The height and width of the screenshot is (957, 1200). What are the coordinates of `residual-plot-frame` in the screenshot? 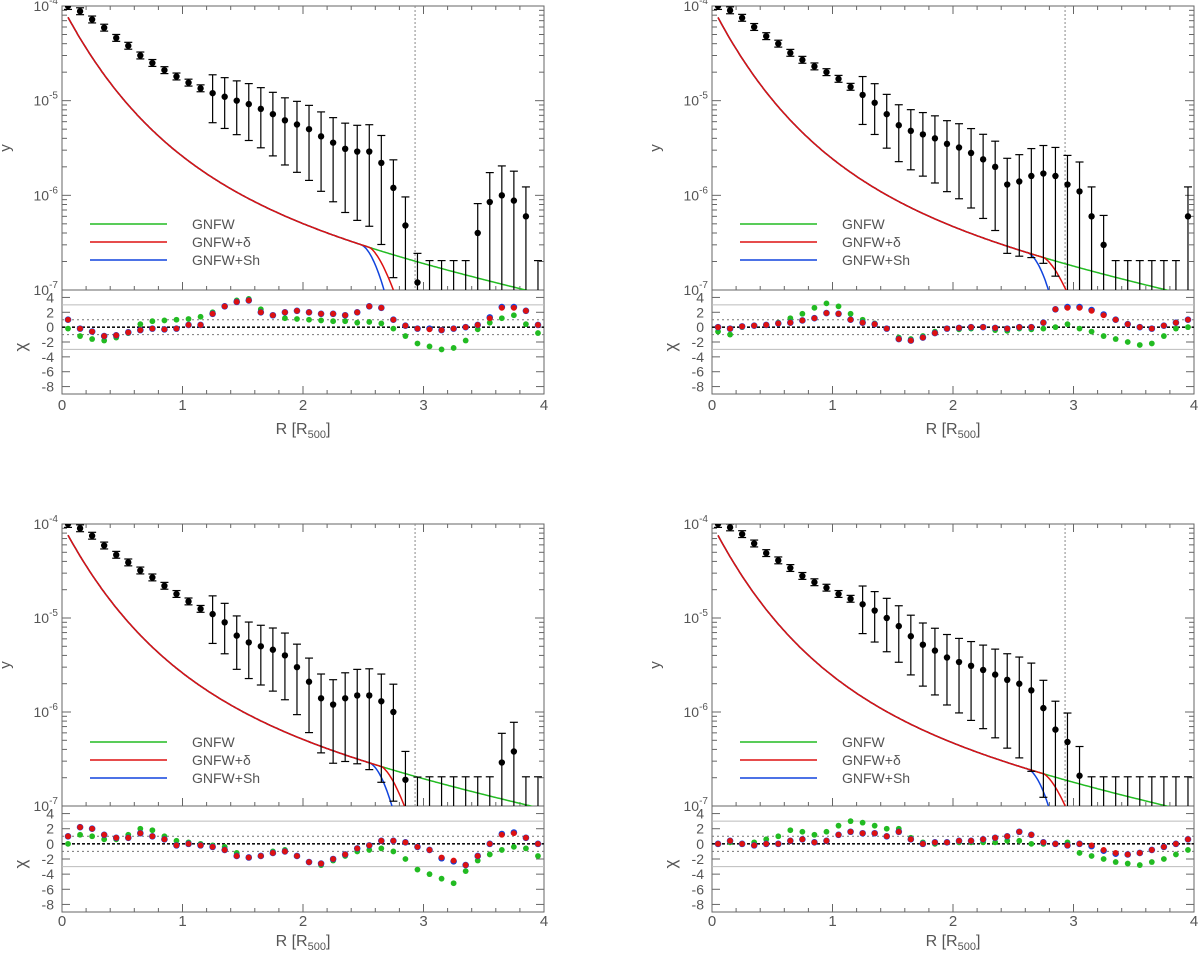 It's located at (953, 859).